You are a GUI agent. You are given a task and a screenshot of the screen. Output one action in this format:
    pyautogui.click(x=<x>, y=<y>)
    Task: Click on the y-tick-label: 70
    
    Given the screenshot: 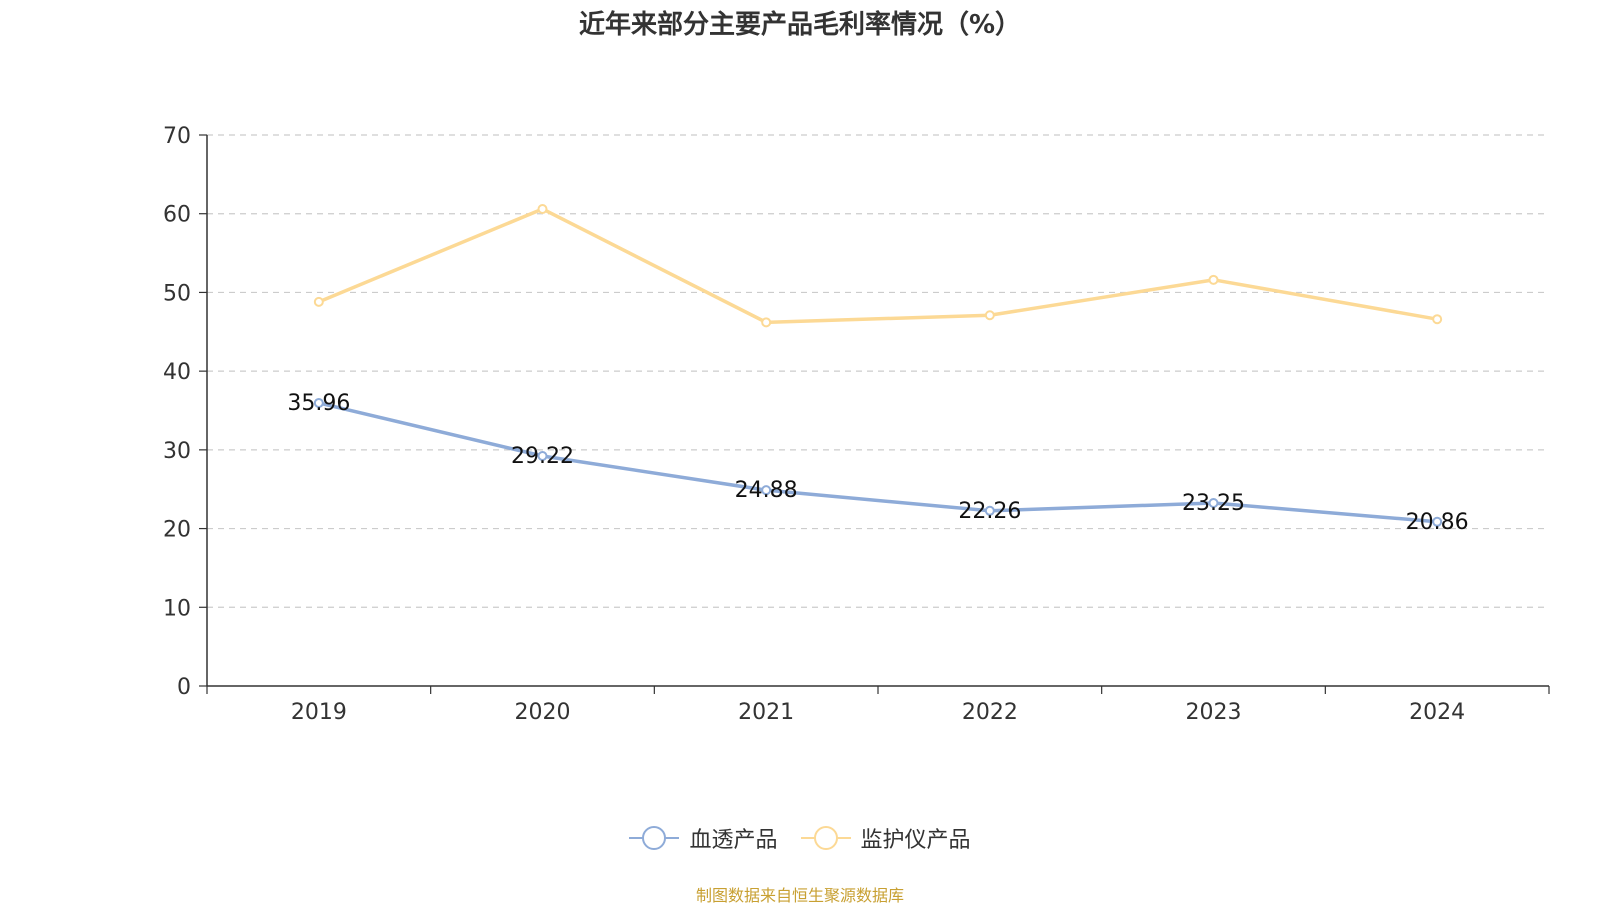 What is the action you would take?
    pyautogui.click(x=177, y=136)
    